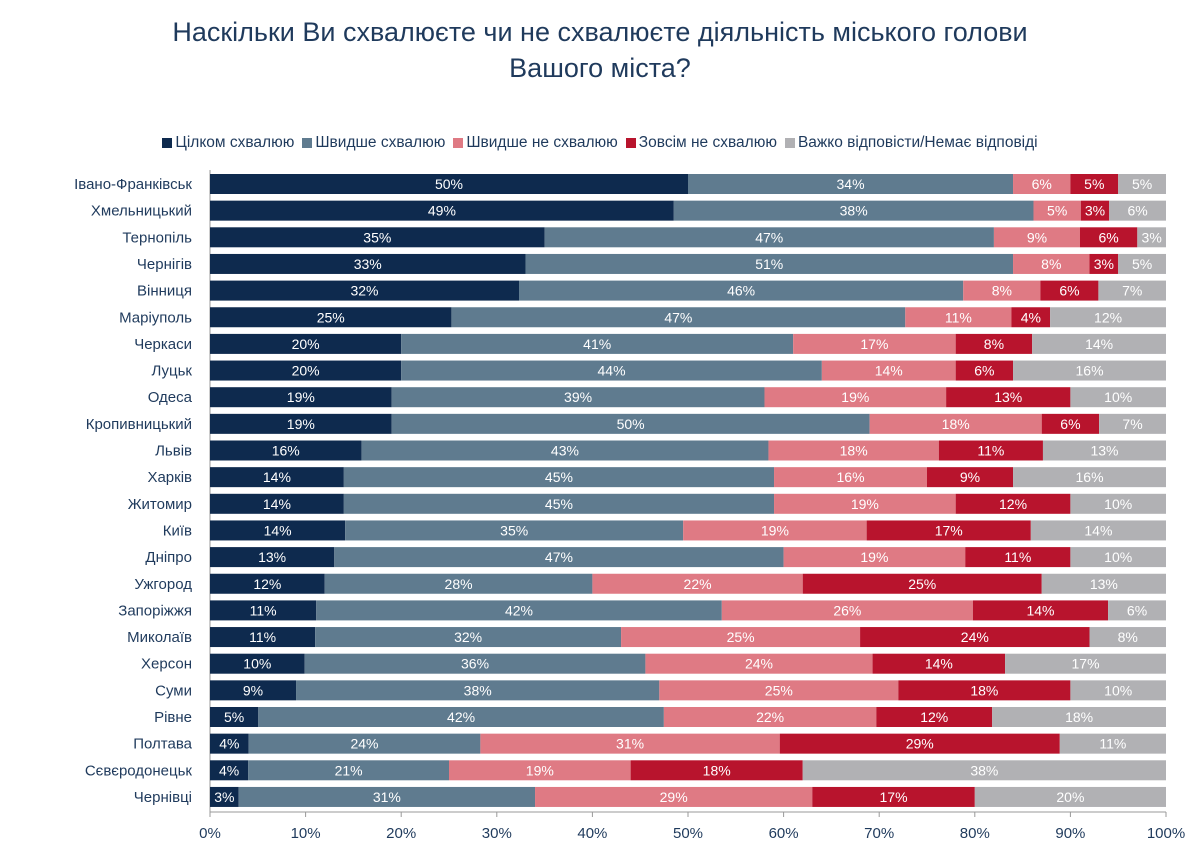  I want to click on legend-item: Швидше схвалюю, so click(373, 143).